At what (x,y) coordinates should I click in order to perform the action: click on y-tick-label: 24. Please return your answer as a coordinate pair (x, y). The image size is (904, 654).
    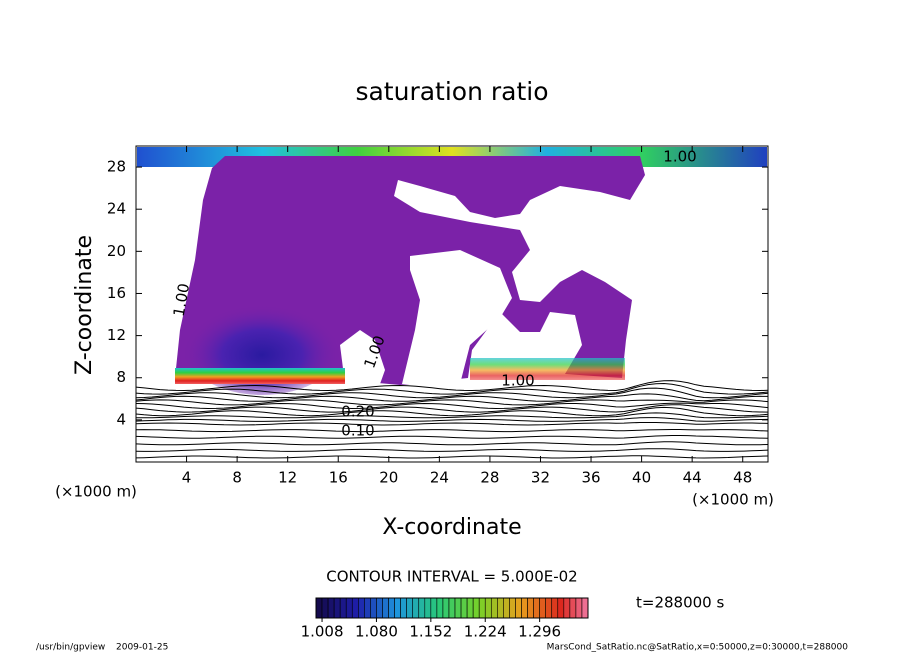
    Looking at the image, I should click on (116, 209).